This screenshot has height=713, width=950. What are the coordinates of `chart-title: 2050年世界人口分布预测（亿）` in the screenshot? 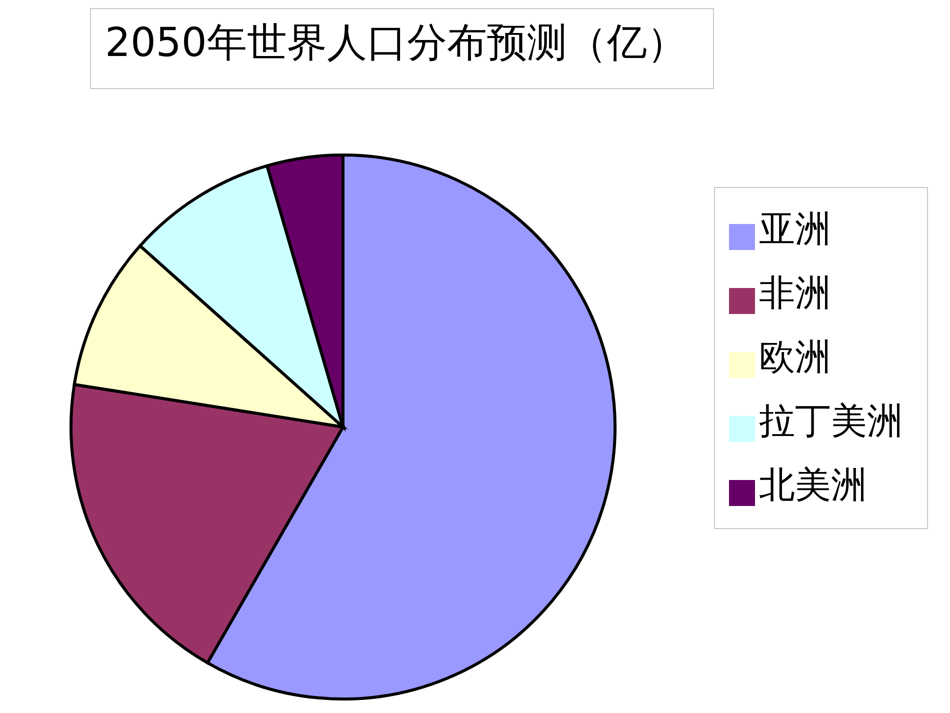 It's located at (402, 48).